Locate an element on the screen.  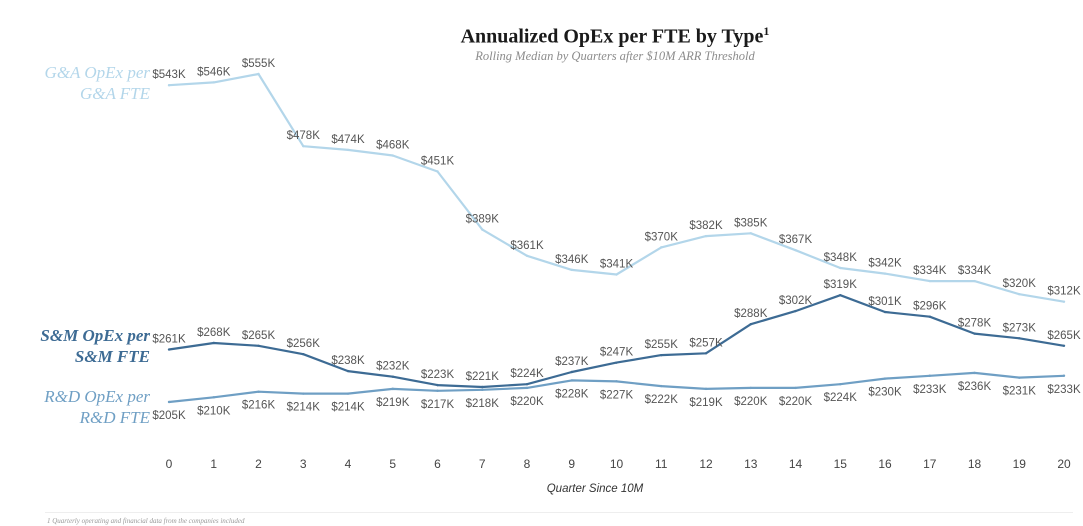
data-label-1-9: $237K is located at coordinates (572, 362).